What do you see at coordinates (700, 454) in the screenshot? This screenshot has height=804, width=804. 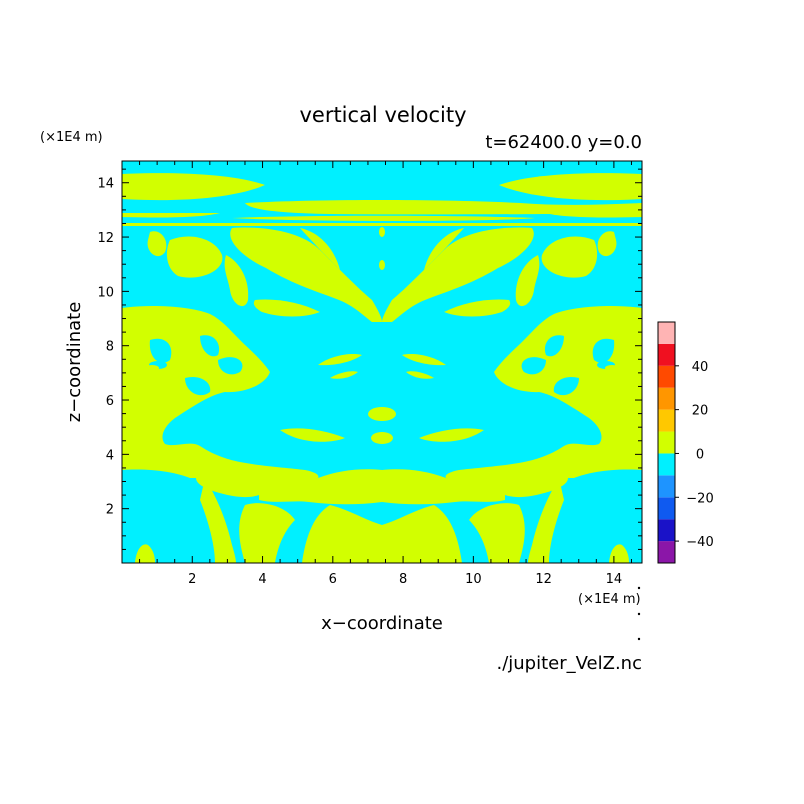 I see `colorbar-tick-label: 0` at bounding box center [700, 454].